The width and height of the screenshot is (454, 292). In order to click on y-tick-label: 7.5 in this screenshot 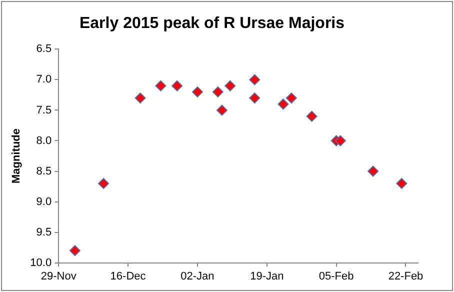, I will do `click(44, 110)`.